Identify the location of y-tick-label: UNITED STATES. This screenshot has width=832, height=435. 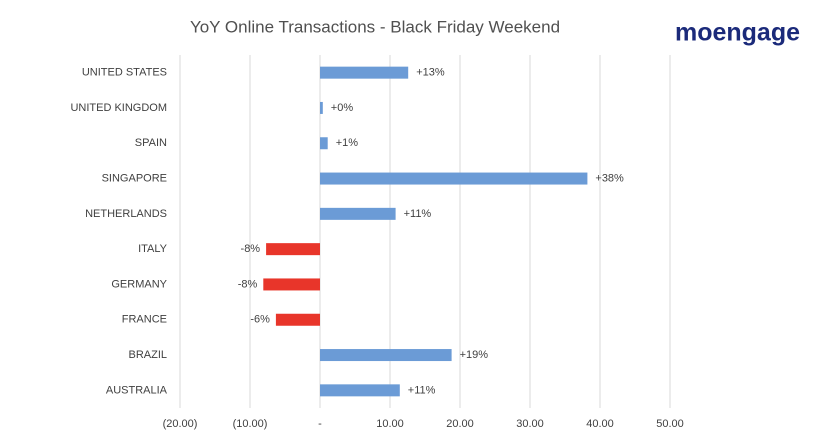
(124, 73).